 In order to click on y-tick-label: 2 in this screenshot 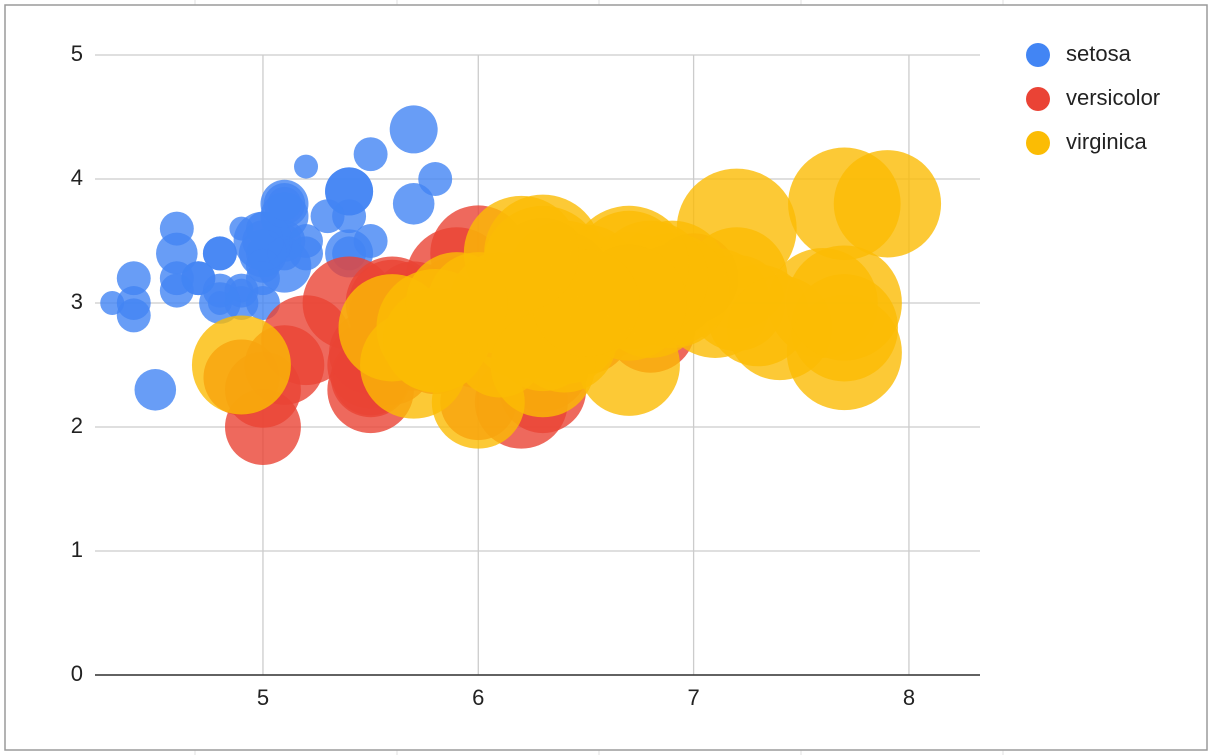, I will do `click(77, 425)`.